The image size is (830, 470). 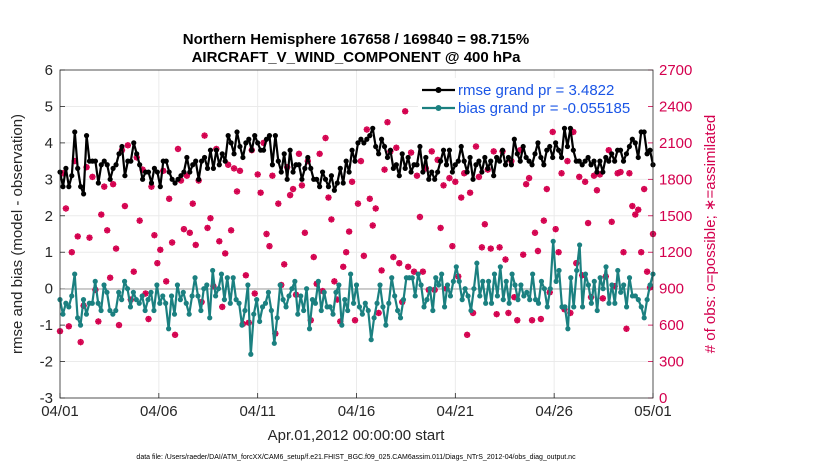 I want to click on y-tick-label: 5, so click(x=49, y=106).